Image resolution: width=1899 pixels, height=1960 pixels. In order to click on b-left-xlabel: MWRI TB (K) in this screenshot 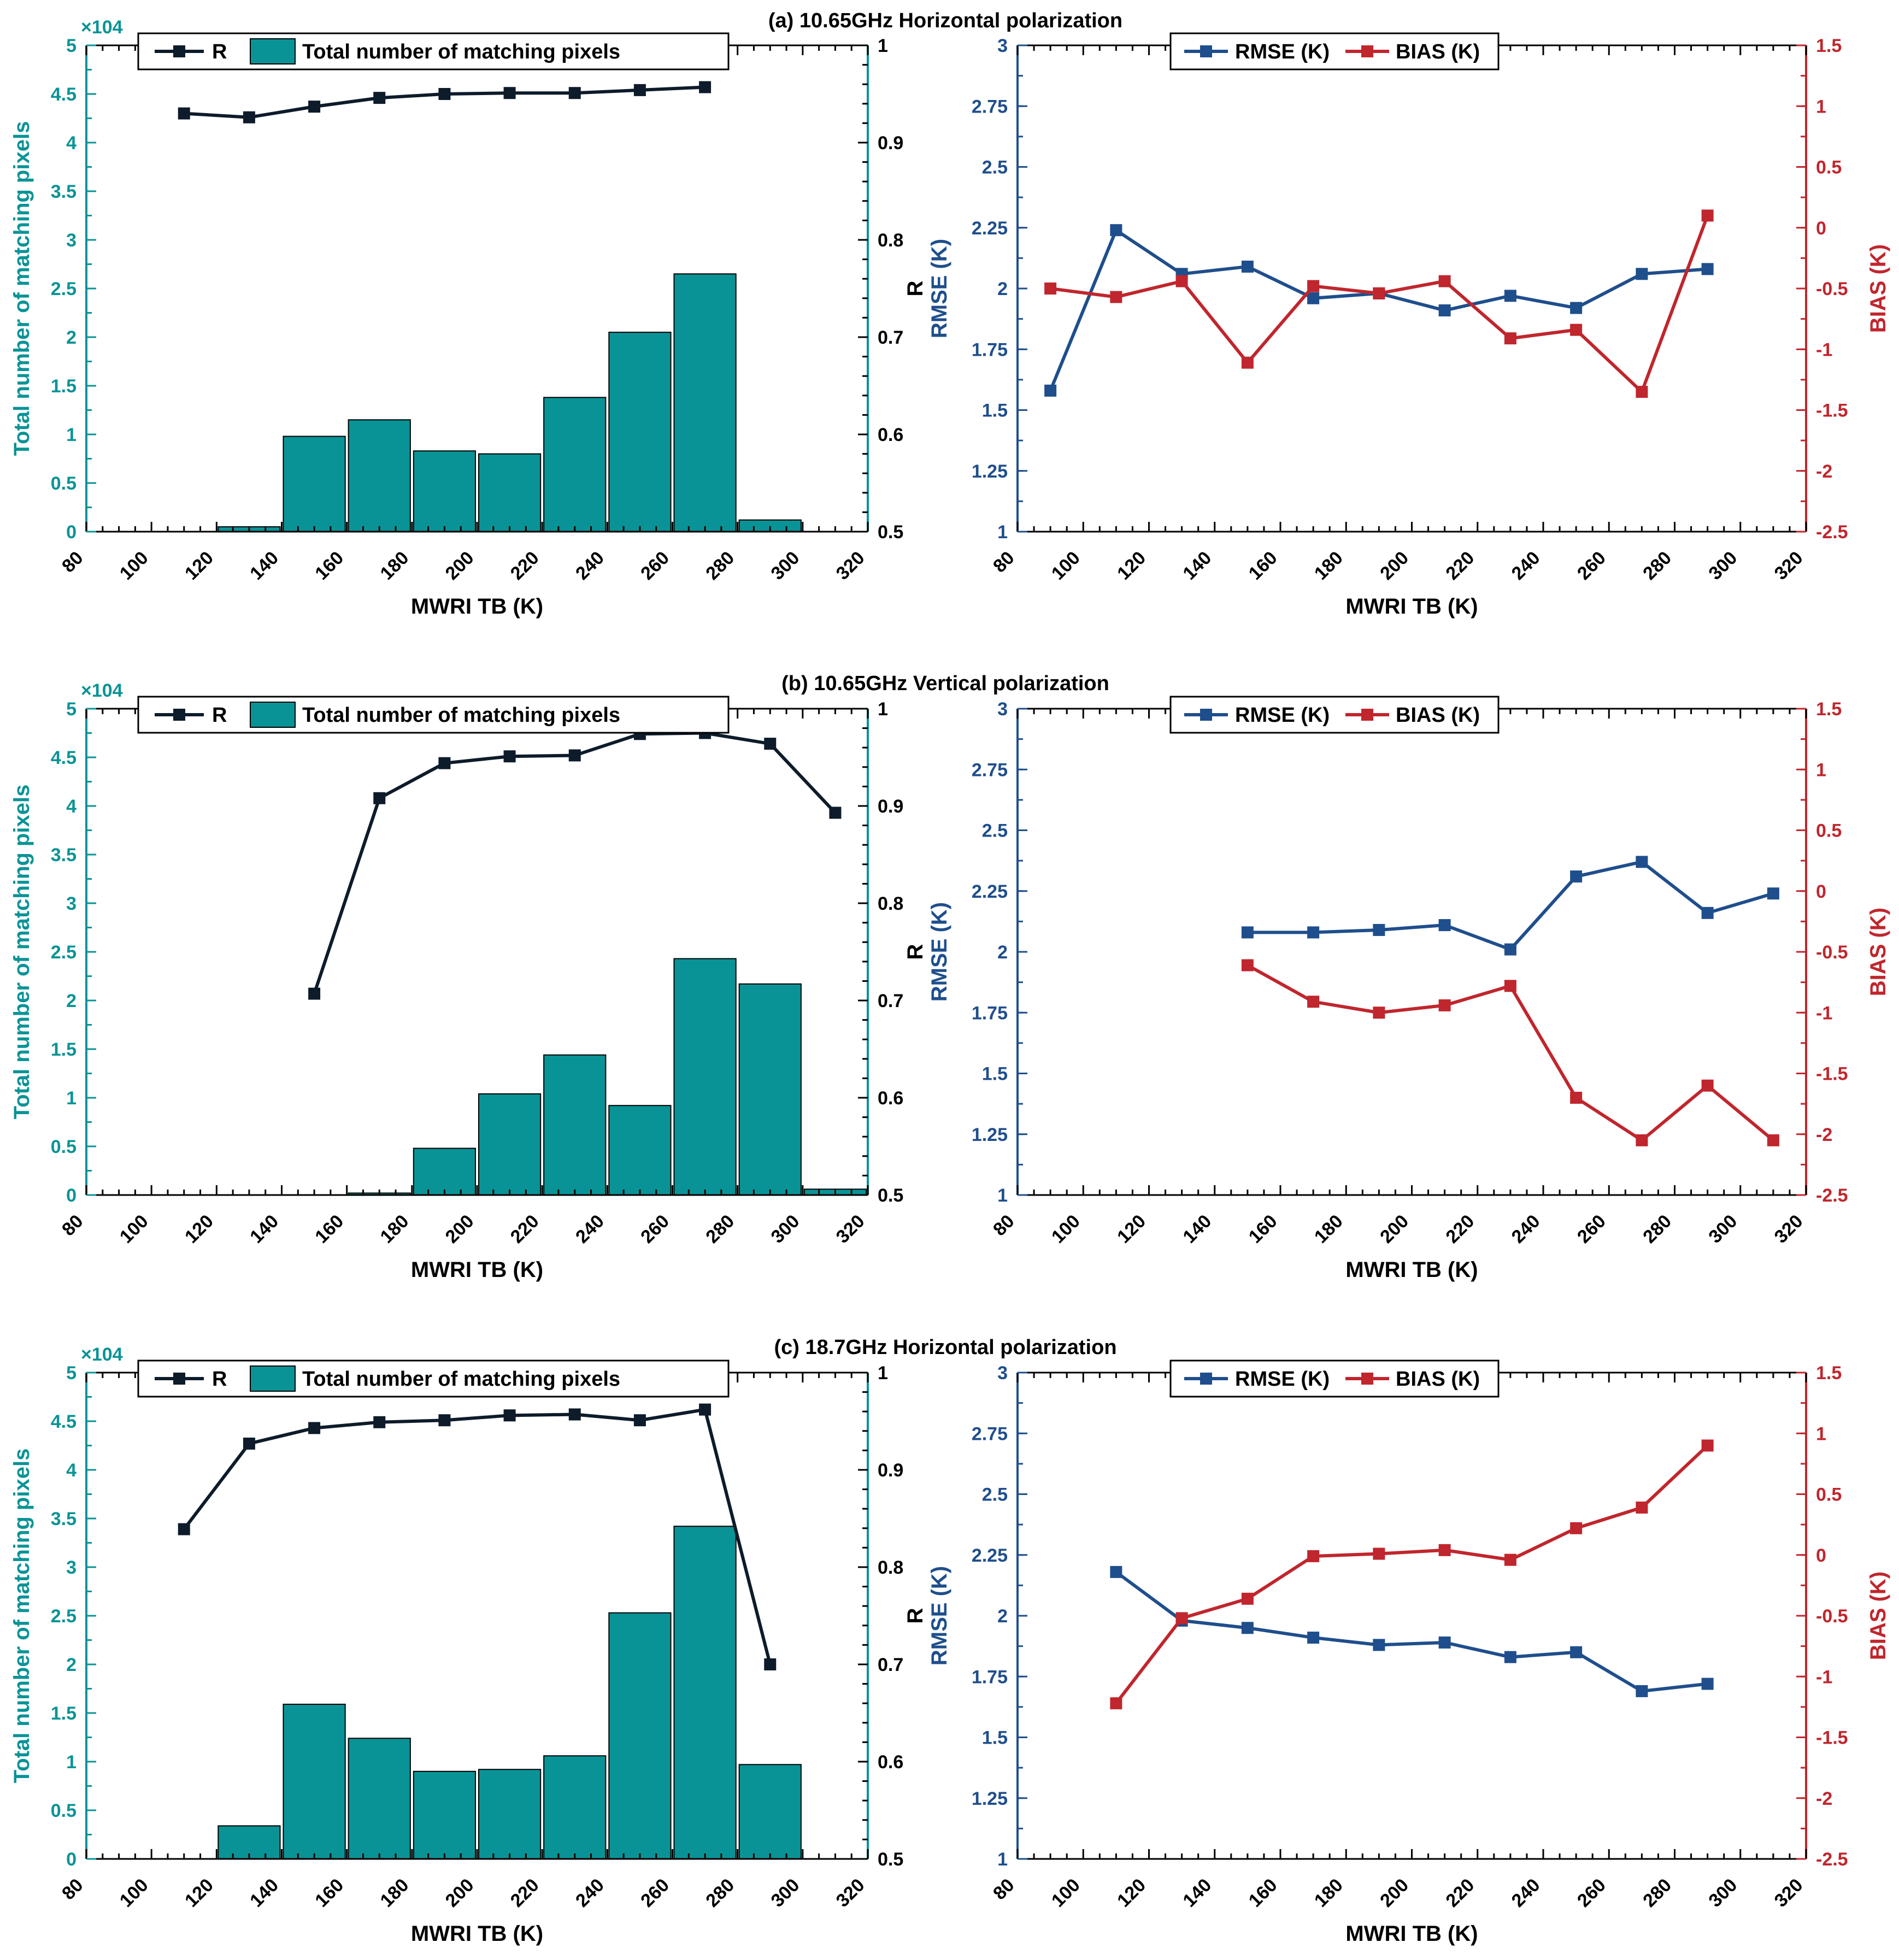, I will do `click(477, 1270)`.